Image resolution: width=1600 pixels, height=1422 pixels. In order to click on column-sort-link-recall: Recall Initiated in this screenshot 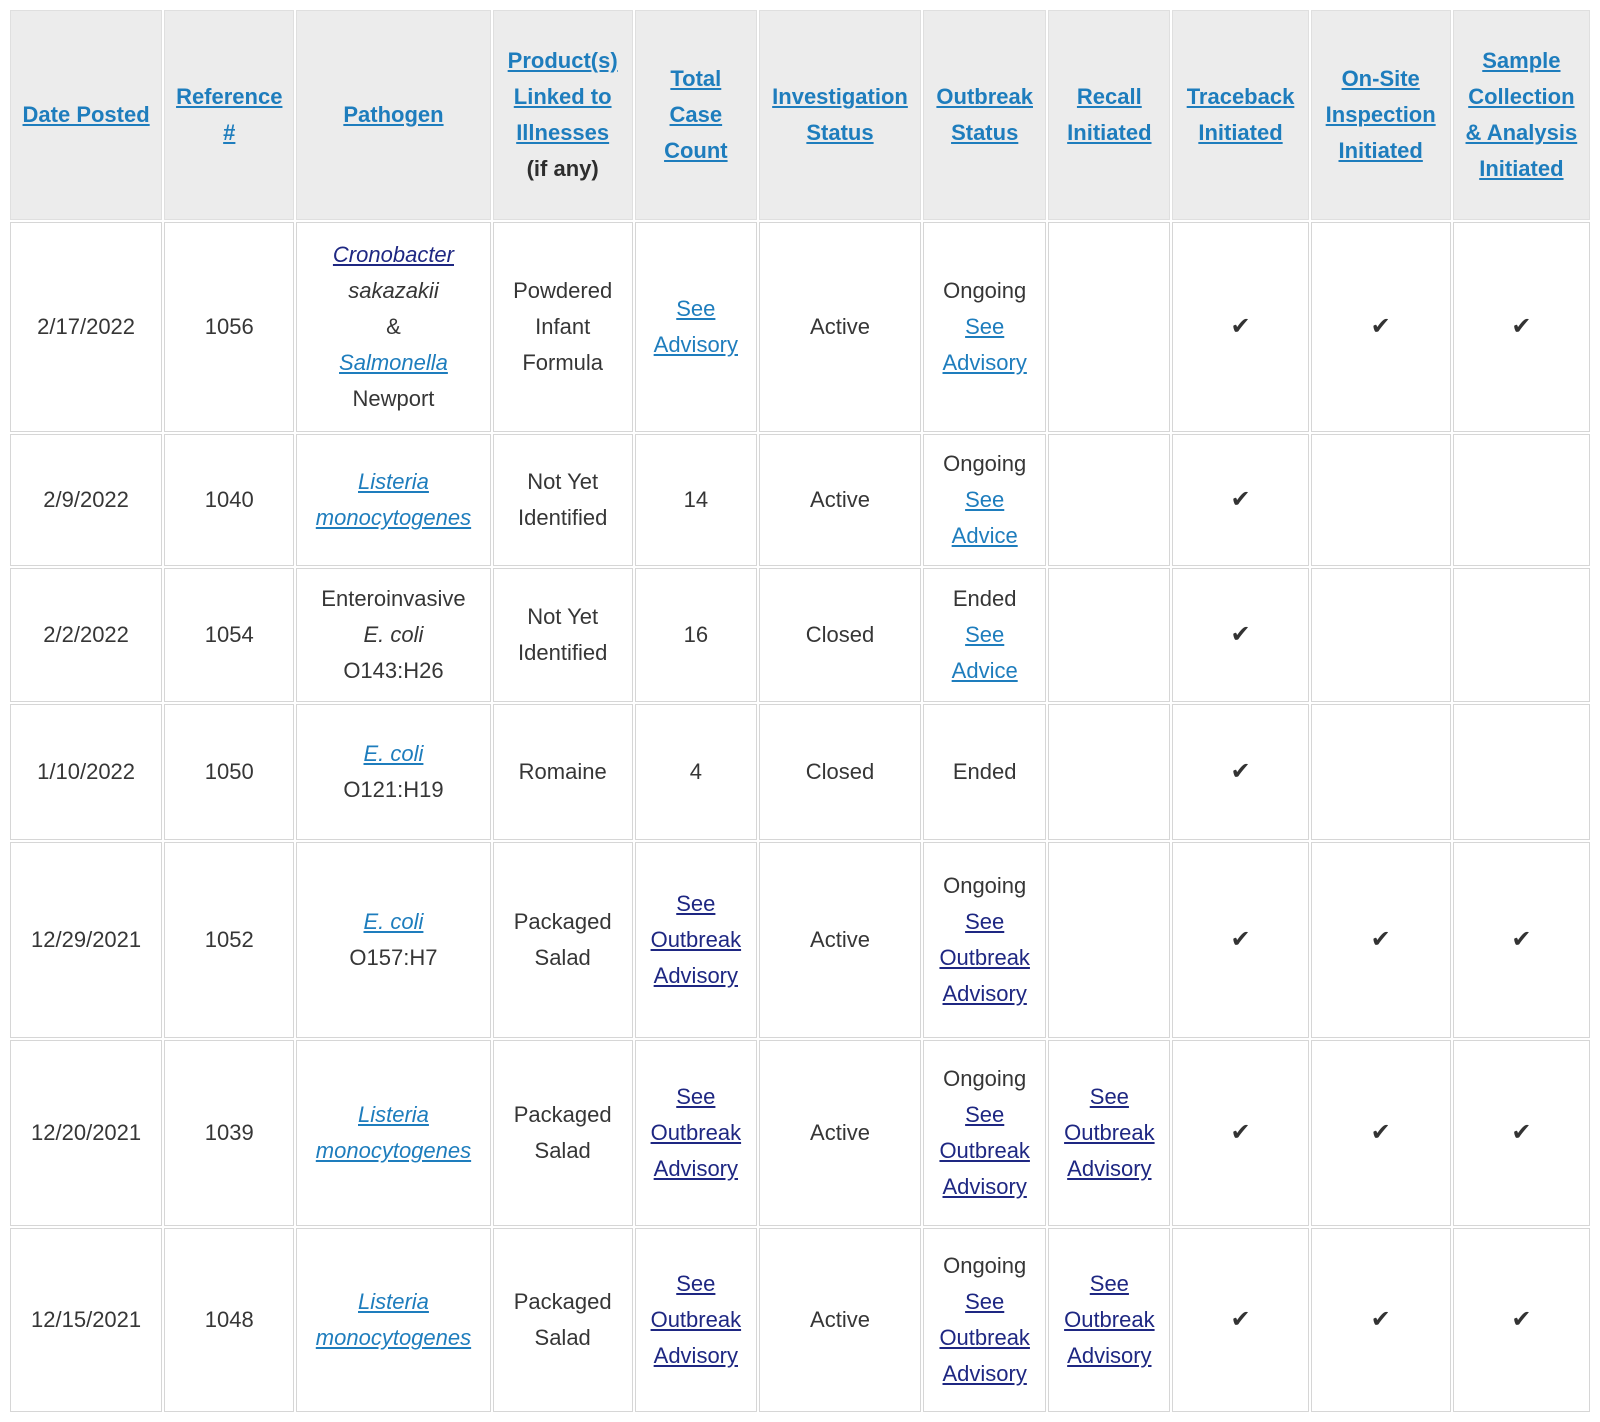, I will do `click(1109, 114)`.